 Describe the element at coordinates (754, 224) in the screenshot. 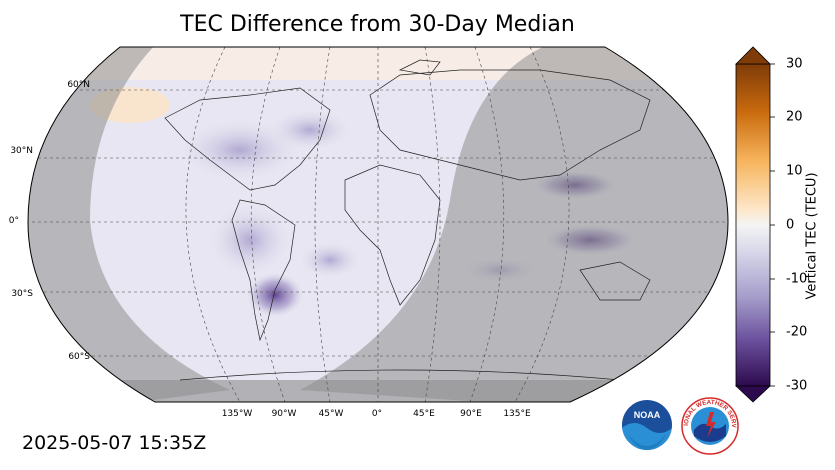

I see `colorbar` at that location.